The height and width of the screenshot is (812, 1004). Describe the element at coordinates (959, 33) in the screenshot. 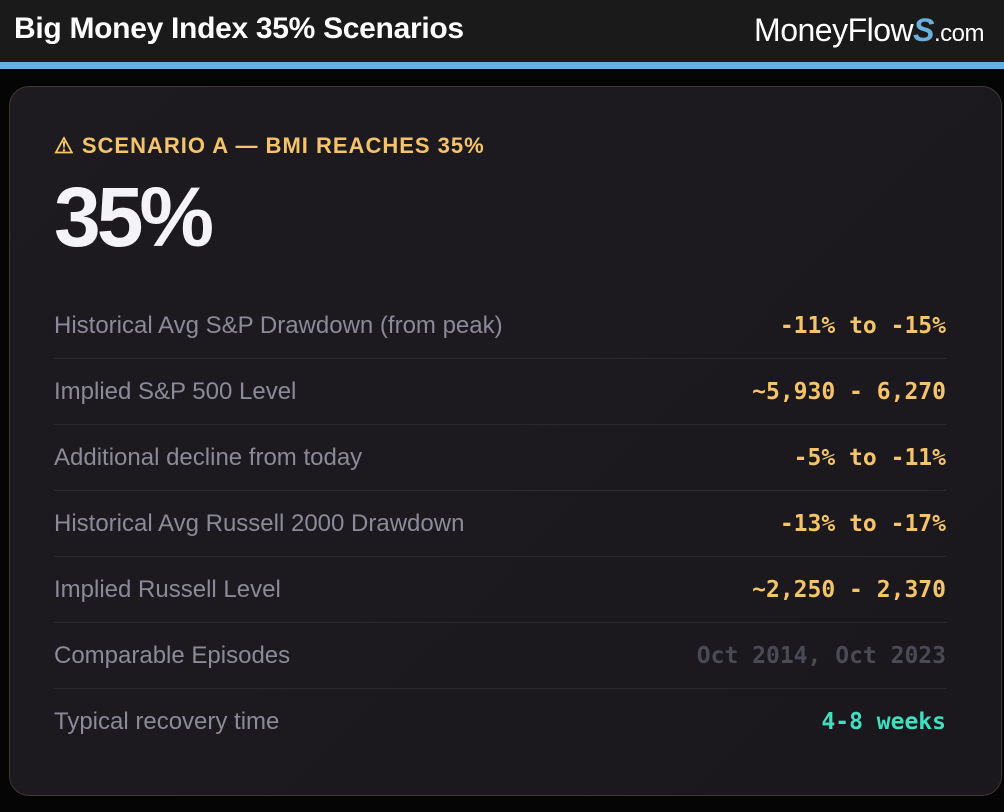

I see `logo-suffix: .com` at that location.